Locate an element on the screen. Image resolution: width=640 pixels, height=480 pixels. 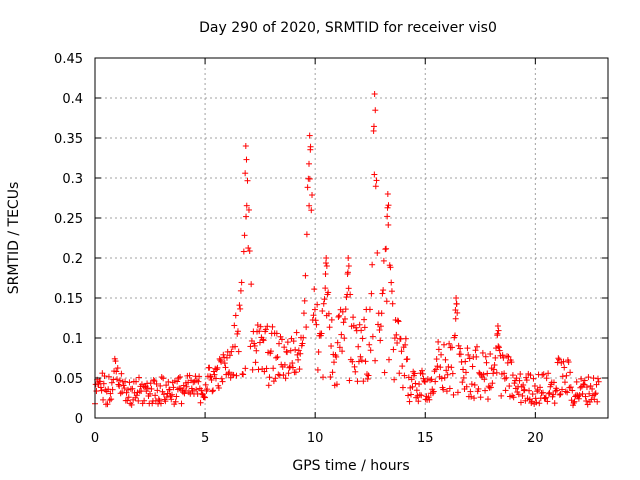
x-tick-label: 0 is located at coordinates (95, 438).